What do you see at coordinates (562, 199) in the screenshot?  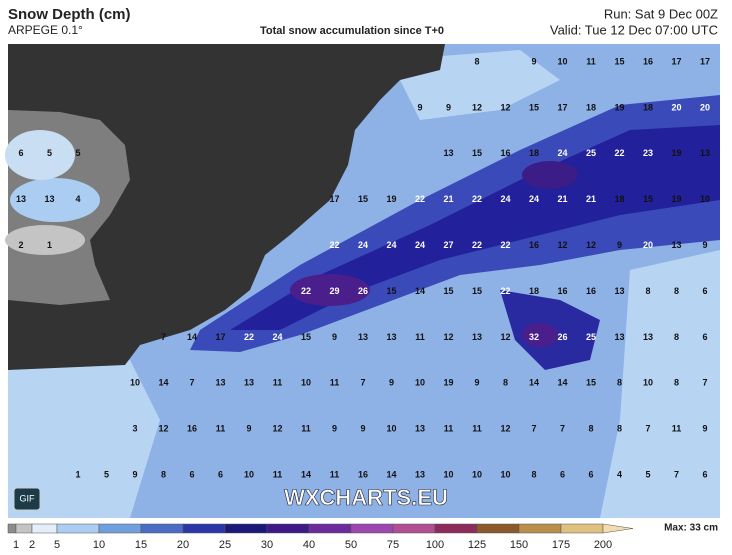 I see `point-value: 21` at bounding box center [562, 199].